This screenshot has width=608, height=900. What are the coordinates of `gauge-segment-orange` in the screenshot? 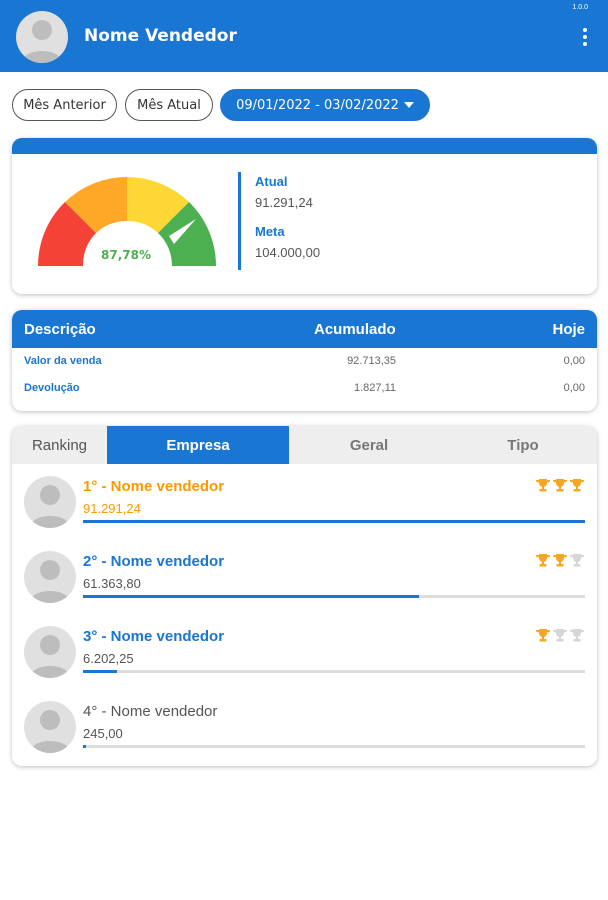 It's located at (96, 204).